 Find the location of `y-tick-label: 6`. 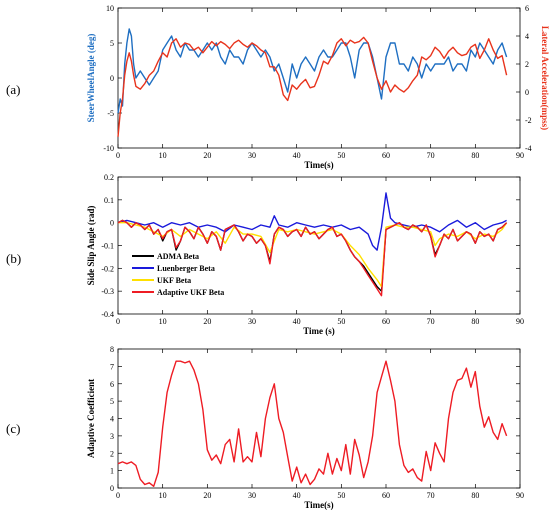

y-tick-label: 6 is located at coordinates (112, 384).